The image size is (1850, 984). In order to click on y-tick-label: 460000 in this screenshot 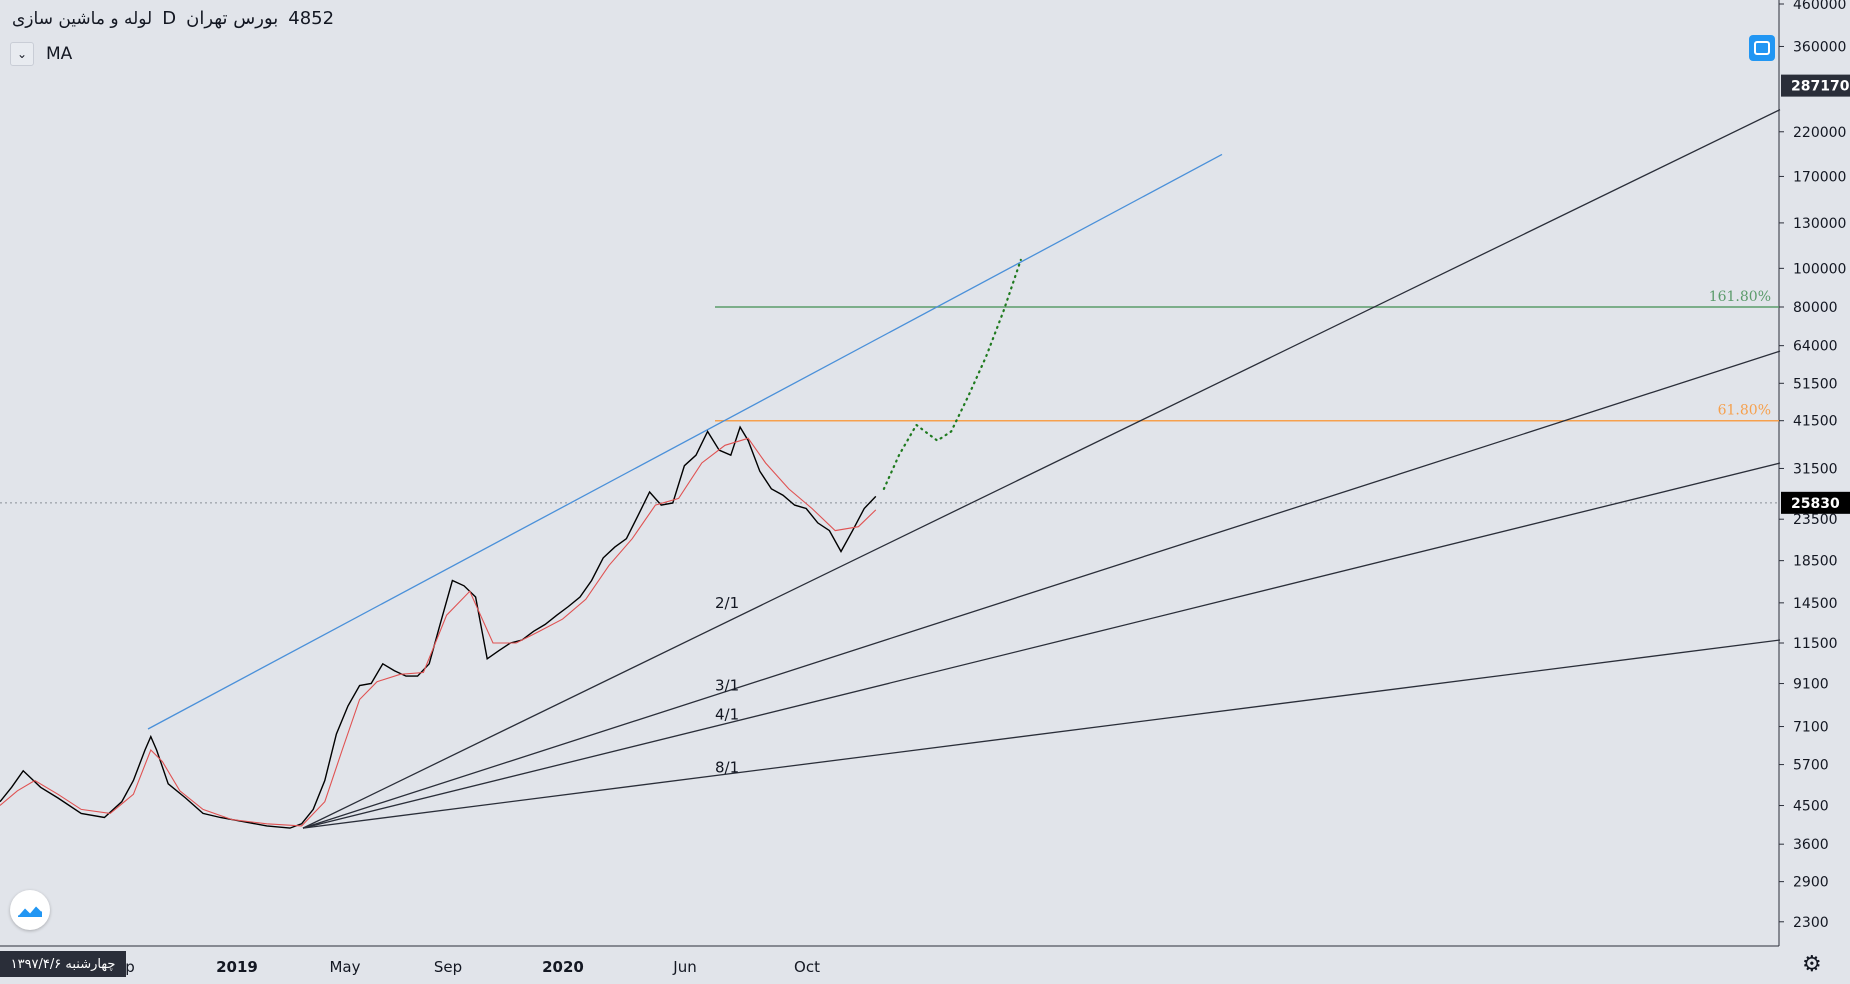, I will do `click(1819, 6)`.